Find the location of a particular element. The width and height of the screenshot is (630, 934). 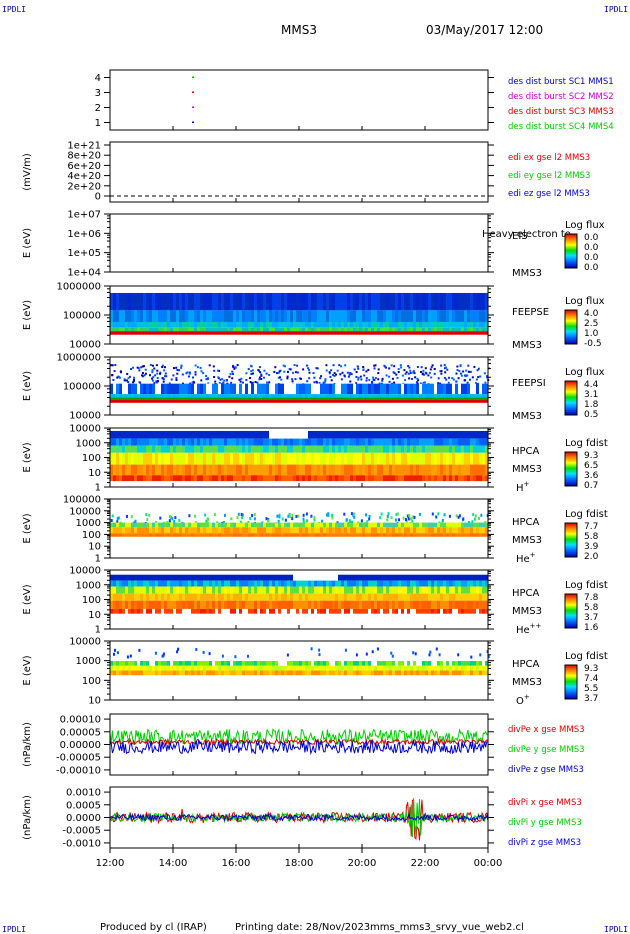

legend-entry-1: des dist burst SC1 MMS1 is located at coordinates (561, 82).